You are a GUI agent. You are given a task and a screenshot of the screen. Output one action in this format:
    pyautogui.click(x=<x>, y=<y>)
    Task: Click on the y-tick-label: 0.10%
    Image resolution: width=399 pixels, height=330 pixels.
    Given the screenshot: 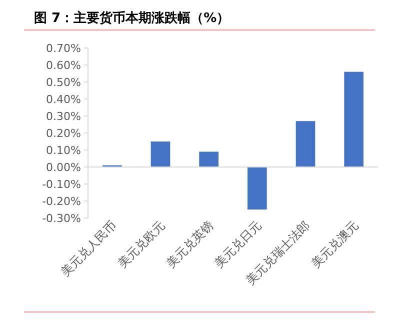 What is the action you would take?
    pyautogui.click(x=63, y=150)
    